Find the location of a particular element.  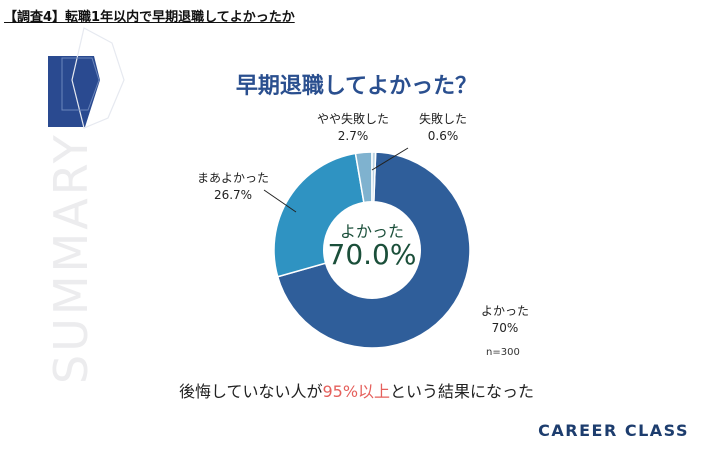

chart-title: 早期退職してよかった？ is located at coordinates (356, 86).